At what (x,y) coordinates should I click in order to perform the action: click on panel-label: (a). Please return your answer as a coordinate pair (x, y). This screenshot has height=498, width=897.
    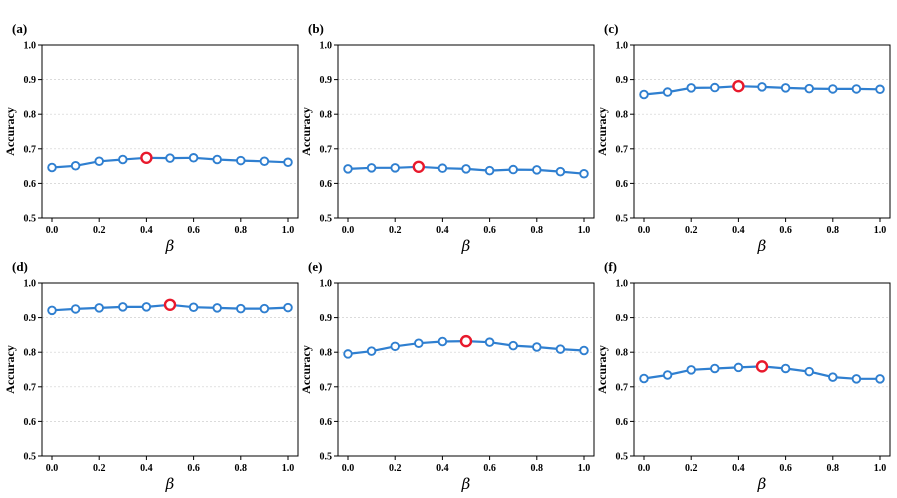
    Looking at the image, I should click on (19, 28).